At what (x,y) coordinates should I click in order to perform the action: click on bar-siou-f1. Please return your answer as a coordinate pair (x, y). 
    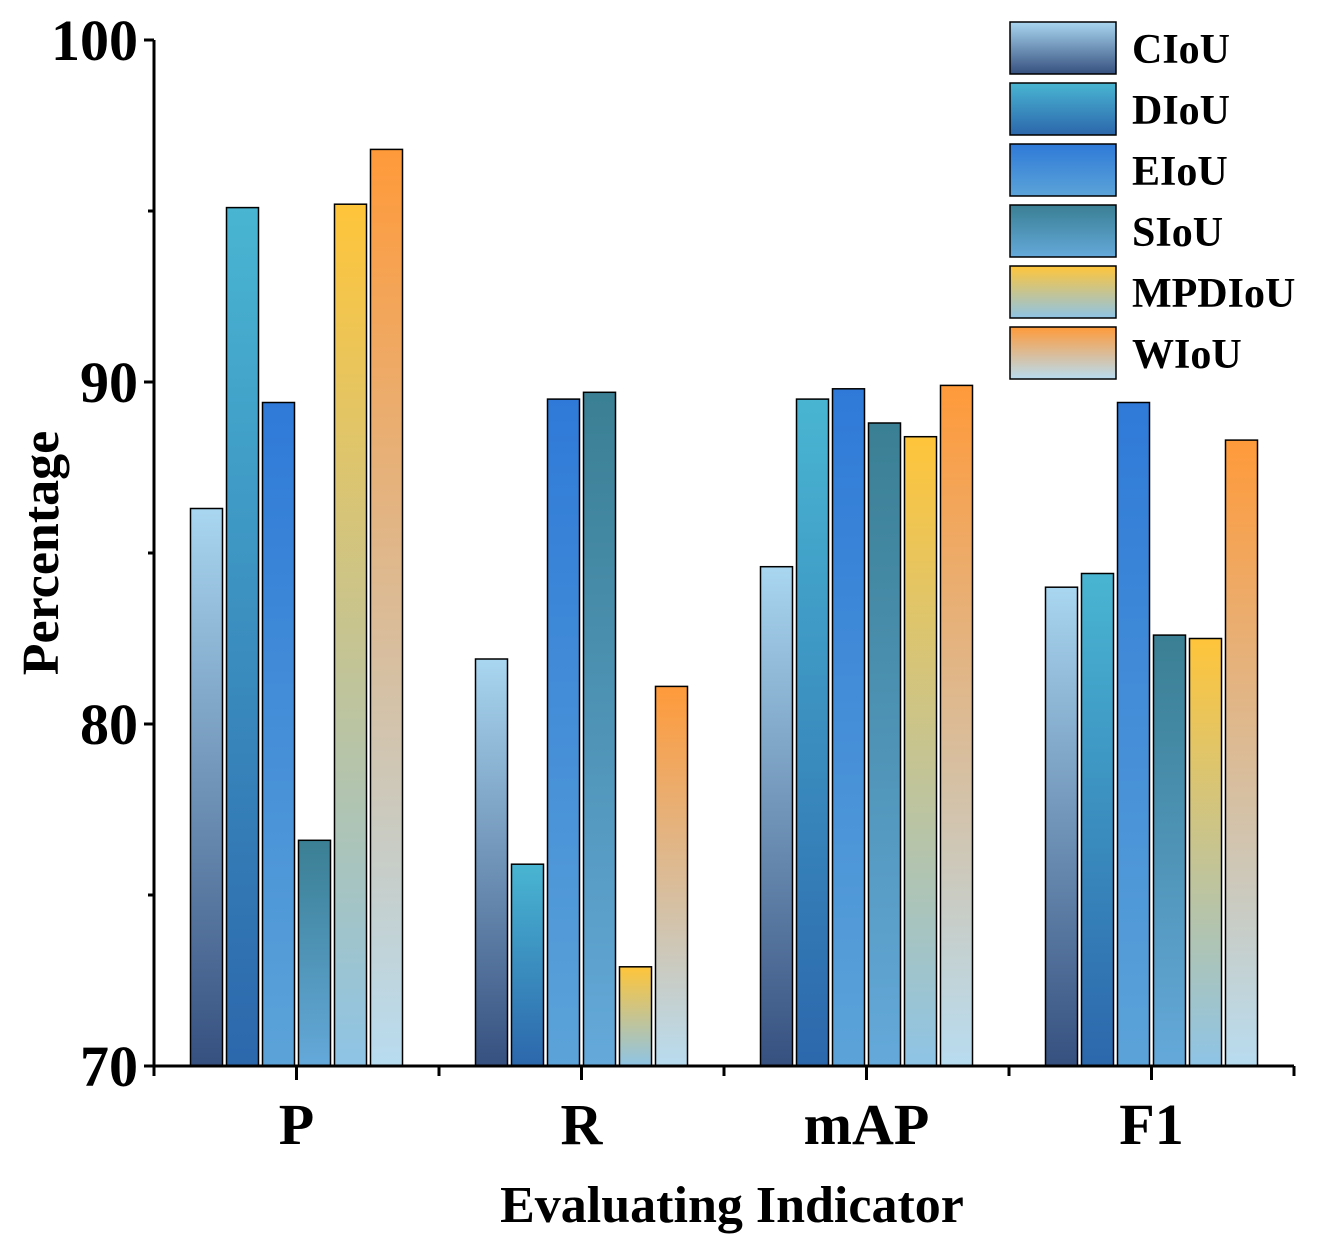
    Looking at the image, I should click on (1169, 850).